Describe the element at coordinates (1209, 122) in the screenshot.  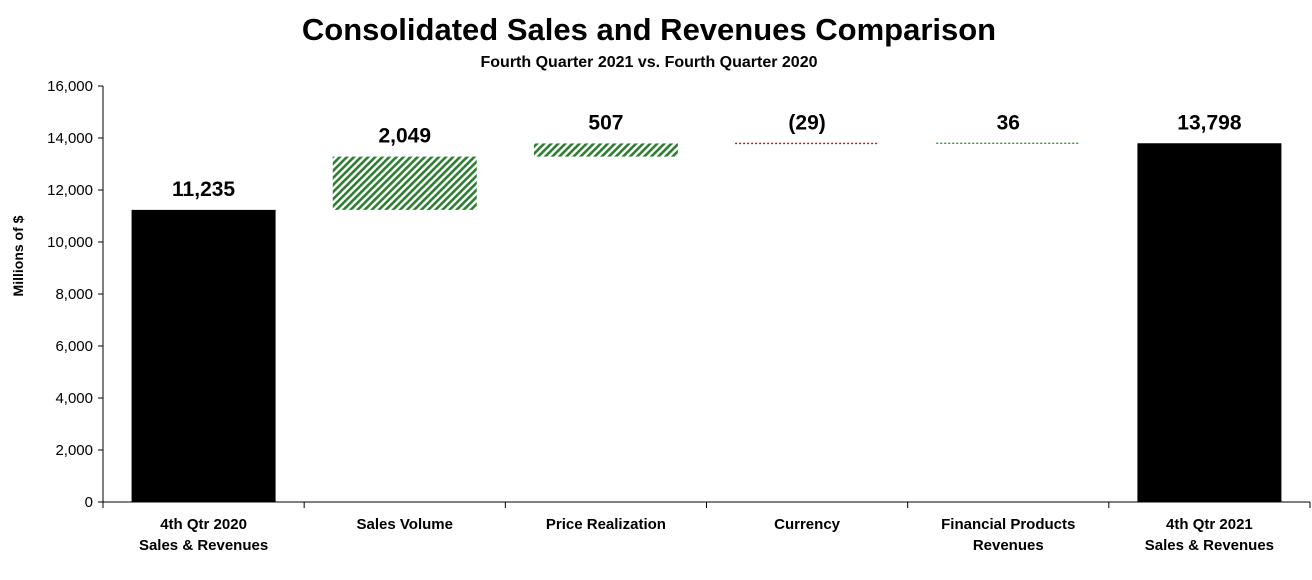
I see `data-label: 13,798` at that location.